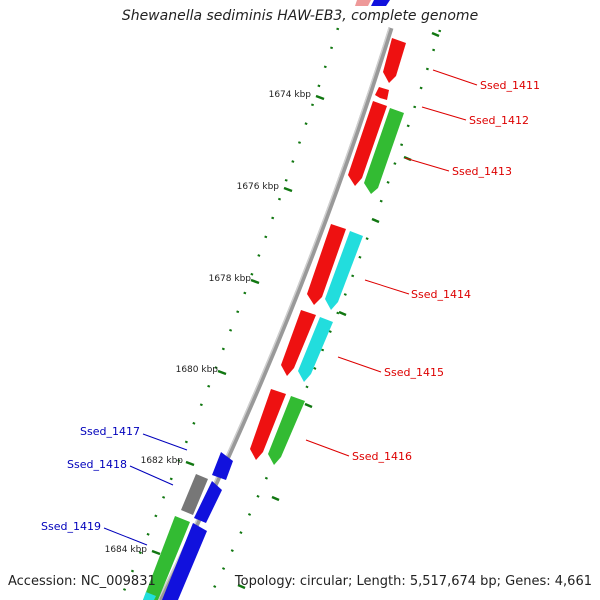 Image resolution: width=600 pixels, height=600 pixels. What do you see at coordinates (414, 372) in the screenshot?
I see `gene-label-1415: Ssed_1415` at bounding box center [414, 372].